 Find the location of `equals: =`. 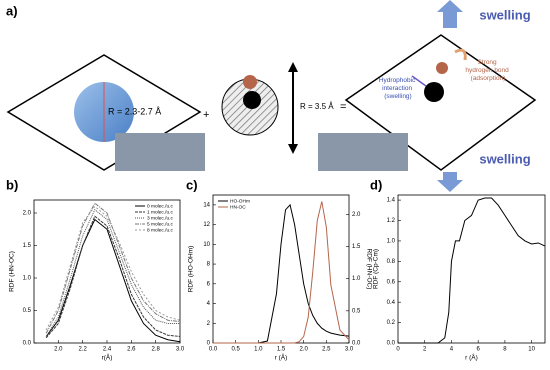

equals: = is located at coordinates (343, 107).